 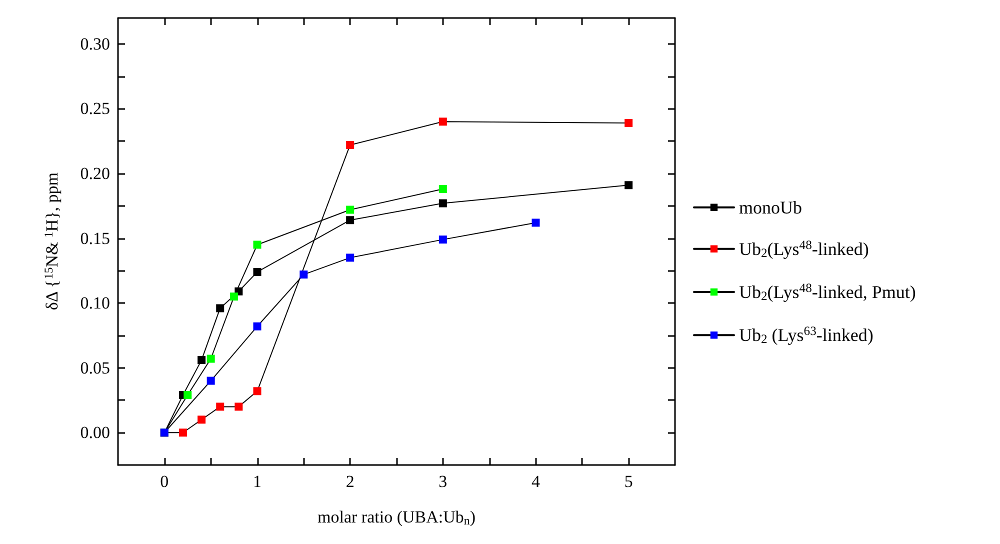 What do you see at coordinates (95, 44) in the screenshot?
I see `y-tick-label: 0.30` at bounding box center [95, 44].